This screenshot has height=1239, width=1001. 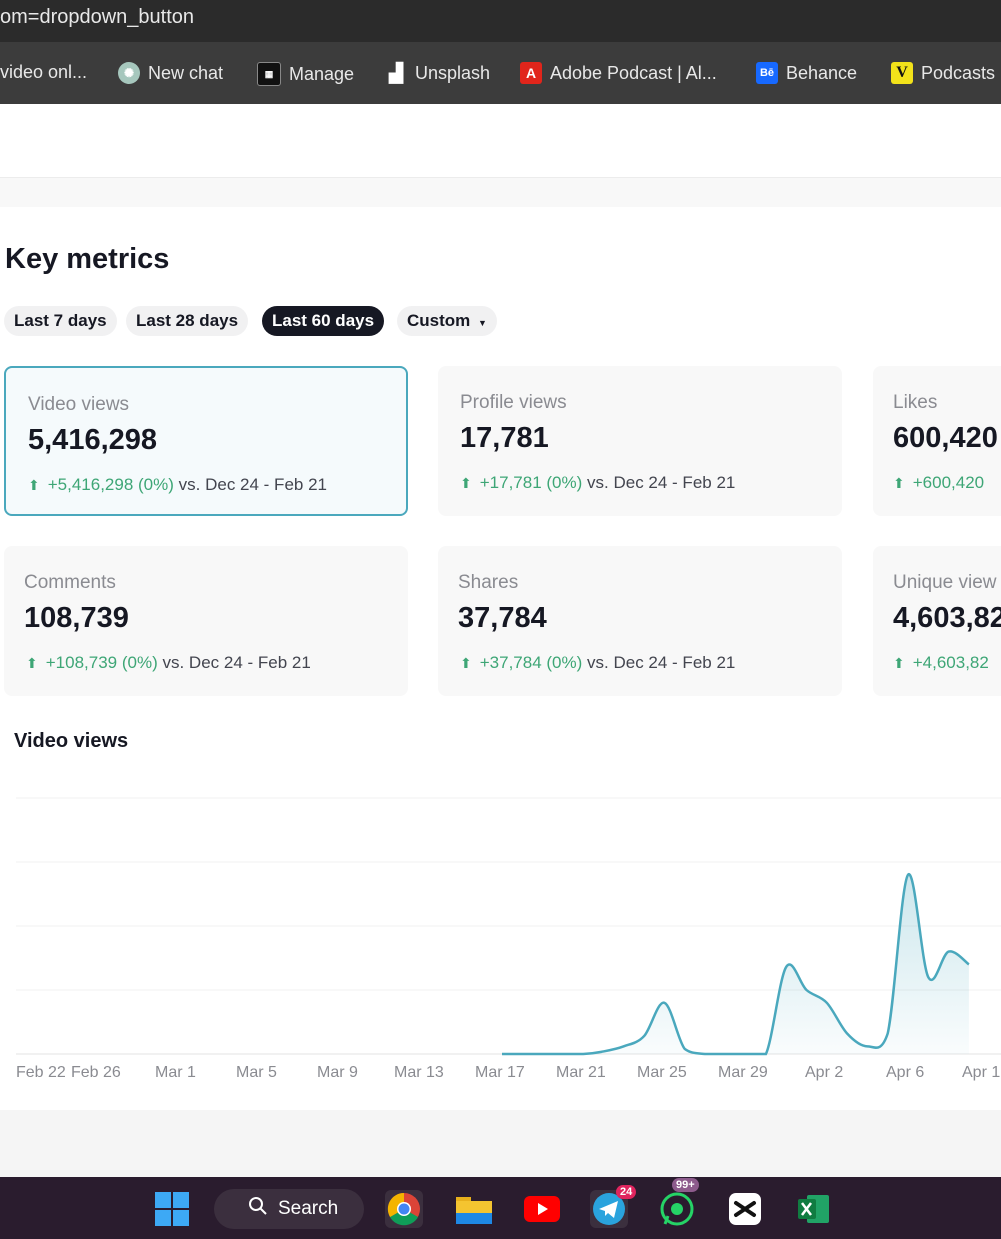 What do you see at coordinates (97, 17) in the screenshot?
I see `url-text: om=dropdown_button` at bounding box center [97, 17].